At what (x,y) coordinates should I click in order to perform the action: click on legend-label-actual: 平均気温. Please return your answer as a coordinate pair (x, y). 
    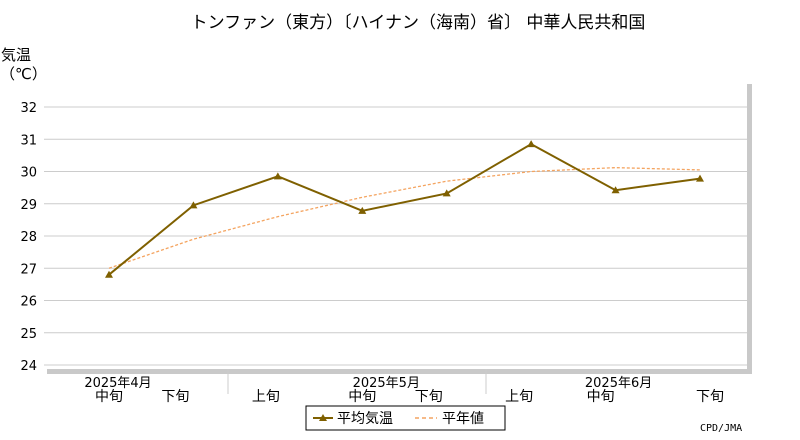
    Looking at the image, I should click on (365, 419).